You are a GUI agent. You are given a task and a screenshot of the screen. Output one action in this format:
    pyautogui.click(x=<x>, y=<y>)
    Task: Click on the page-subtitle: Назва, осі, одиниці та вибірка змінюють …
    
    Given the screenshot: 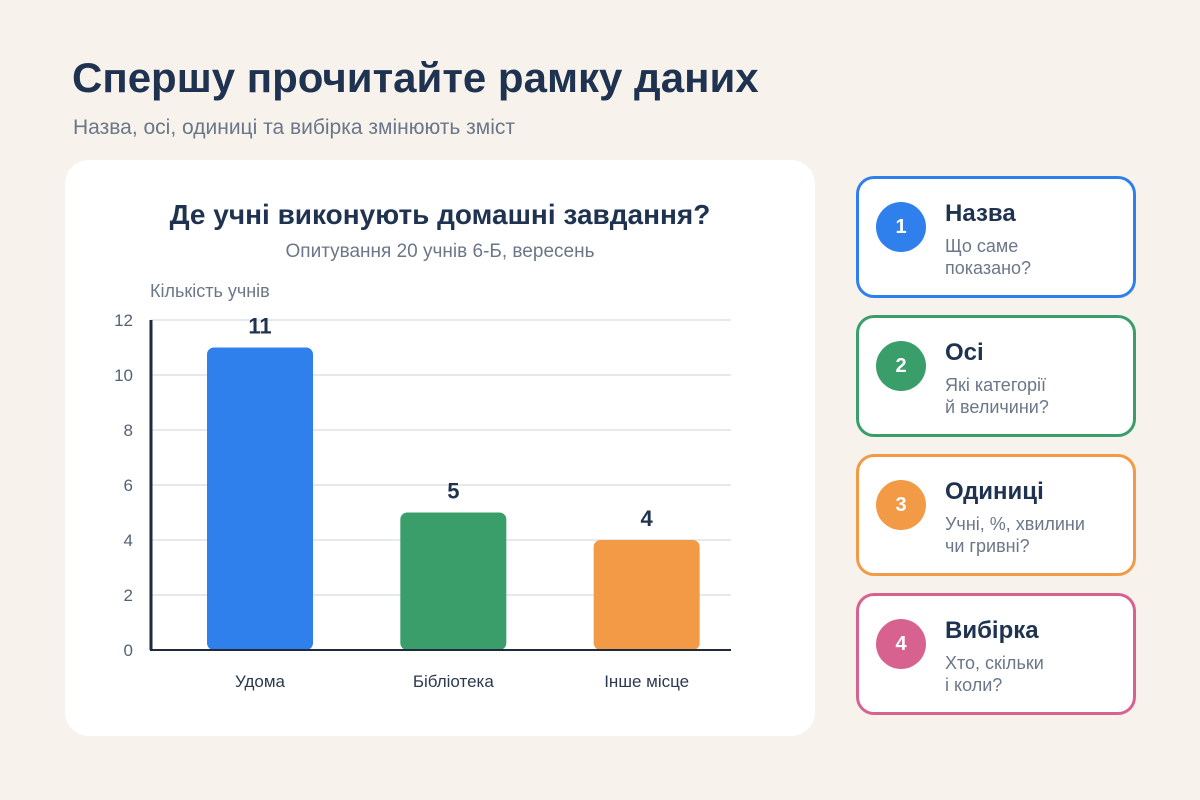 What is the action you would take?
    pyautogui.click(x=294, y=127)
    